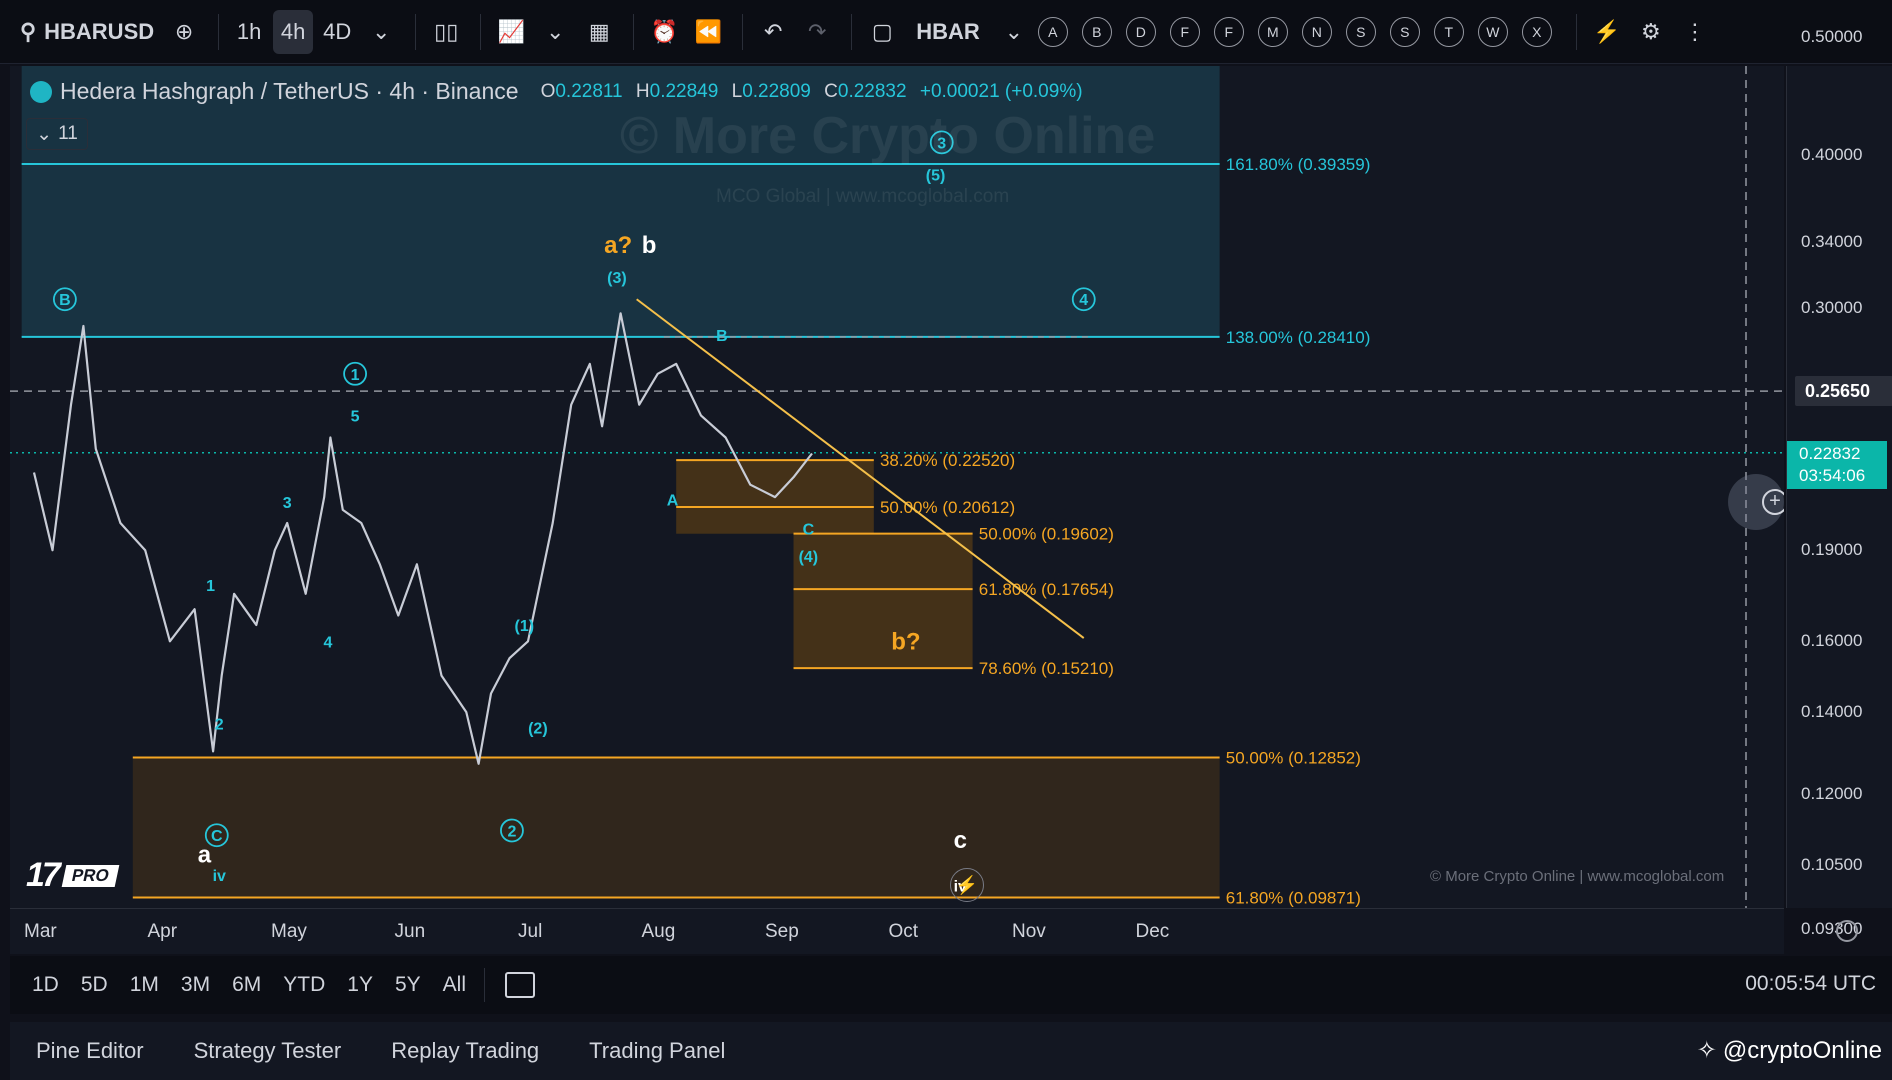 The width and height of the screenshot is (1892, 1080). I want to click on undo-button: ↶, so click(773, 32).